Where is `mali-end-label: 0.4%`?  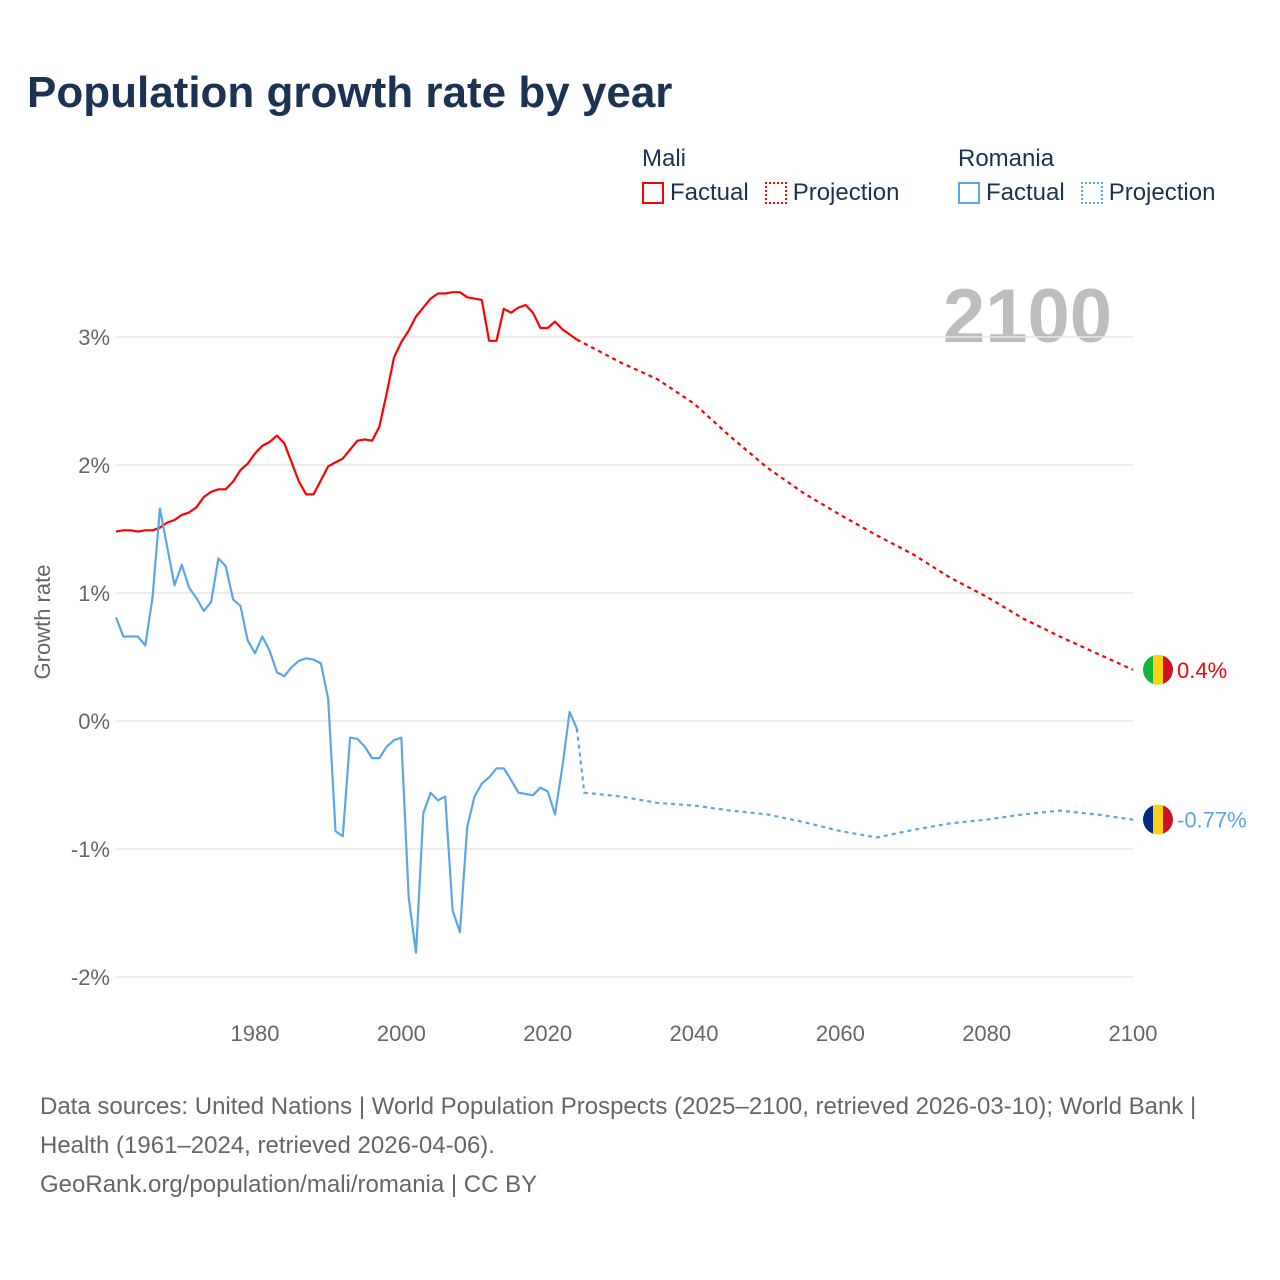
mali-end-label: 0.4% is located at coordinates (1202, 670).